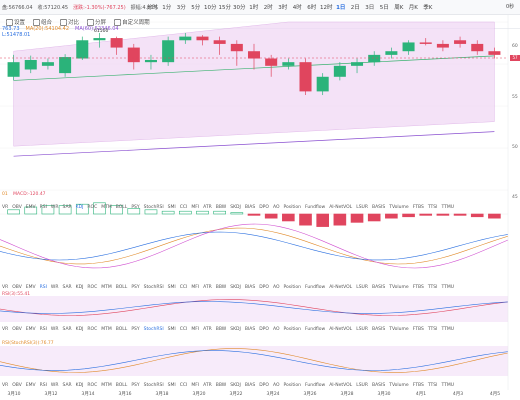 Image resolution: width=520 pixels, height=400 pixels. What do you see at coordinates (210, 8) in the screenshot?
I see `interval-tab: 10分` at bounding box center [210, 8].